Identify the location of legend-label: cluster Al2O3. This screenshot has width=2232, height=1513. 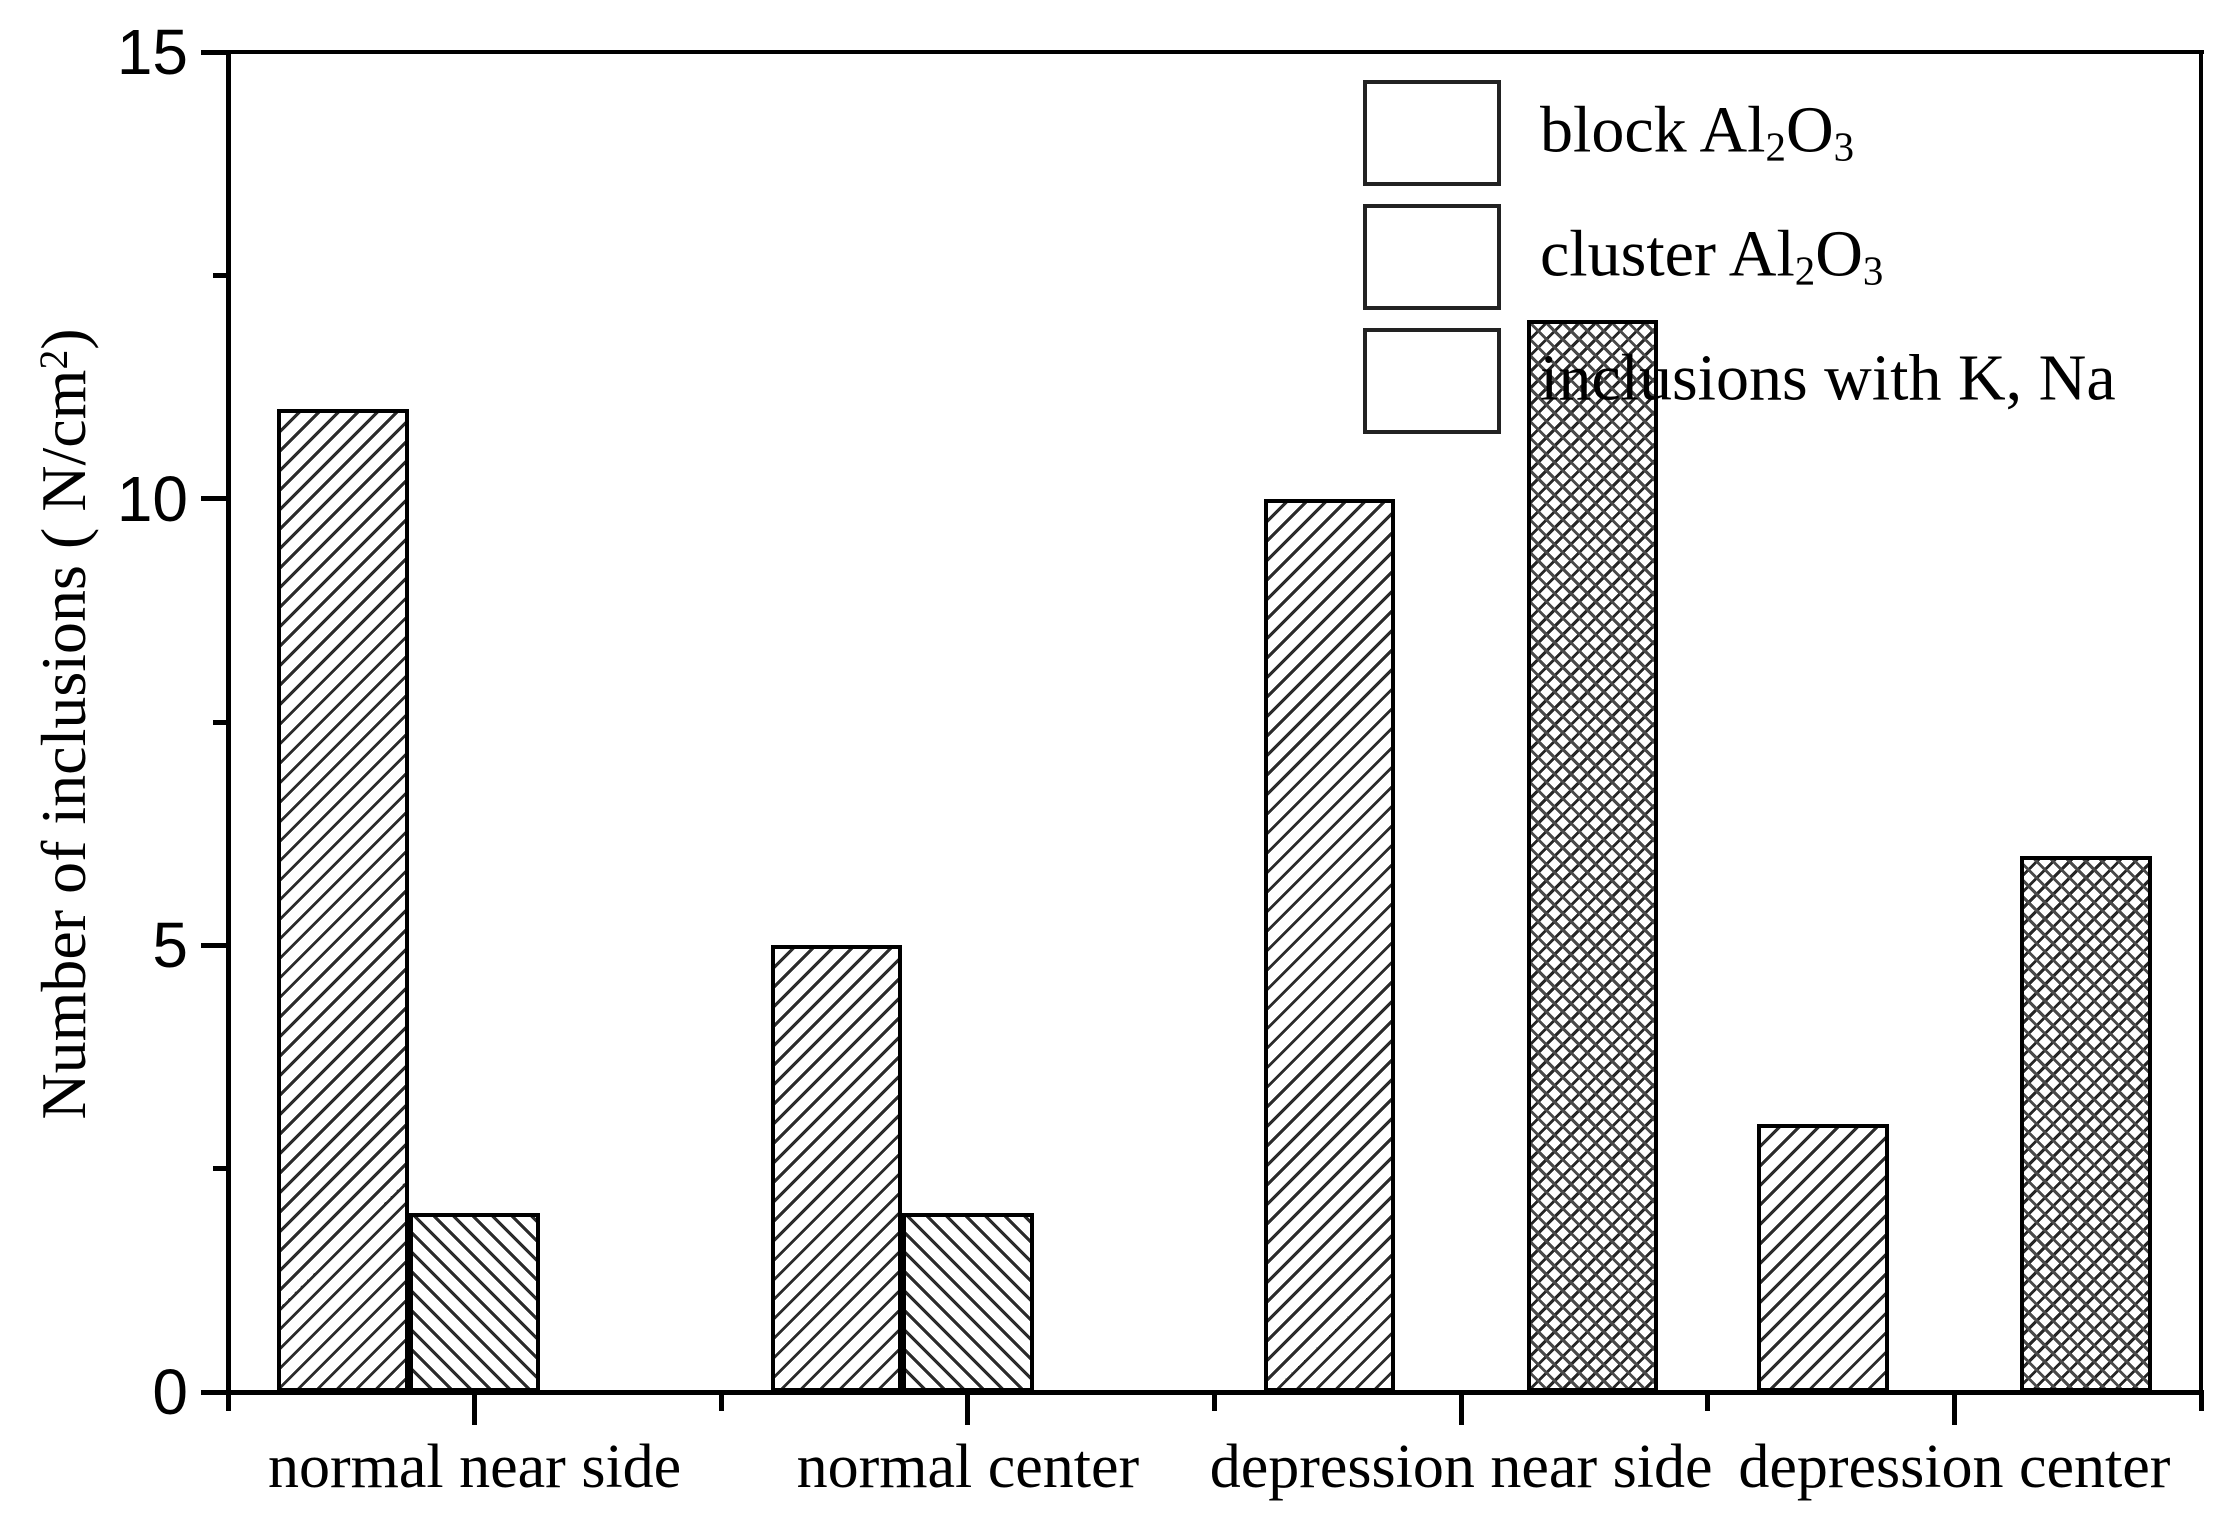
(1712, 255).